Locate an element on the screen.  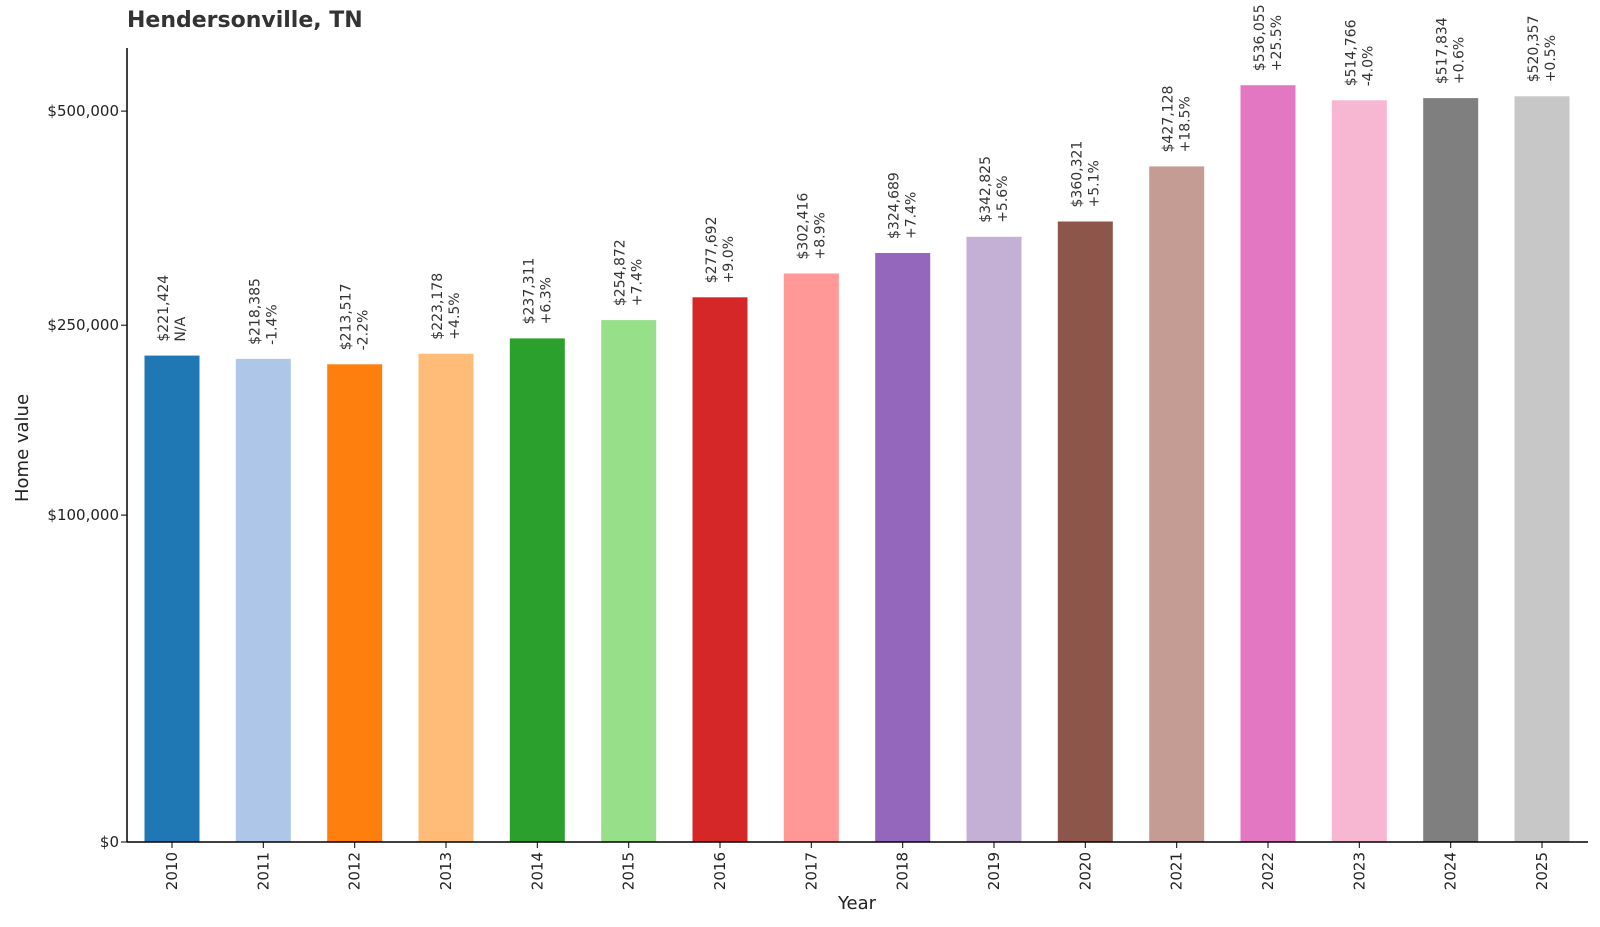
x-tick-label-2018: 2018 is located at coordinates (903, 871).